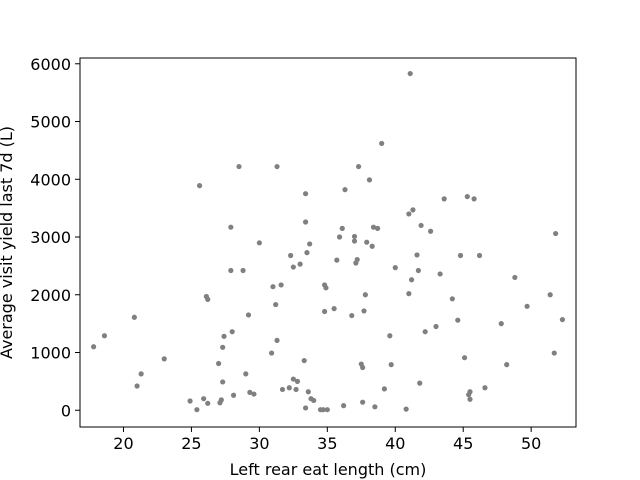 This screenshot has height=480, width=640. What do you see at coordinates (191, 443) in the screenshot?
I see `x-tick-label: 25` at bounding box center [191, 443].